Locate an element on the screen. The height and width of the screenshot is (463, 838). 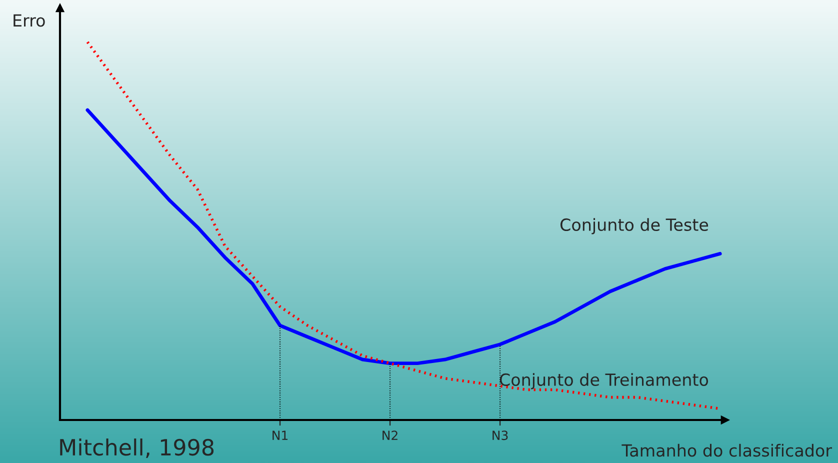
x-axis-title: Tamanho do classificador is located at coordinates (727, 450).